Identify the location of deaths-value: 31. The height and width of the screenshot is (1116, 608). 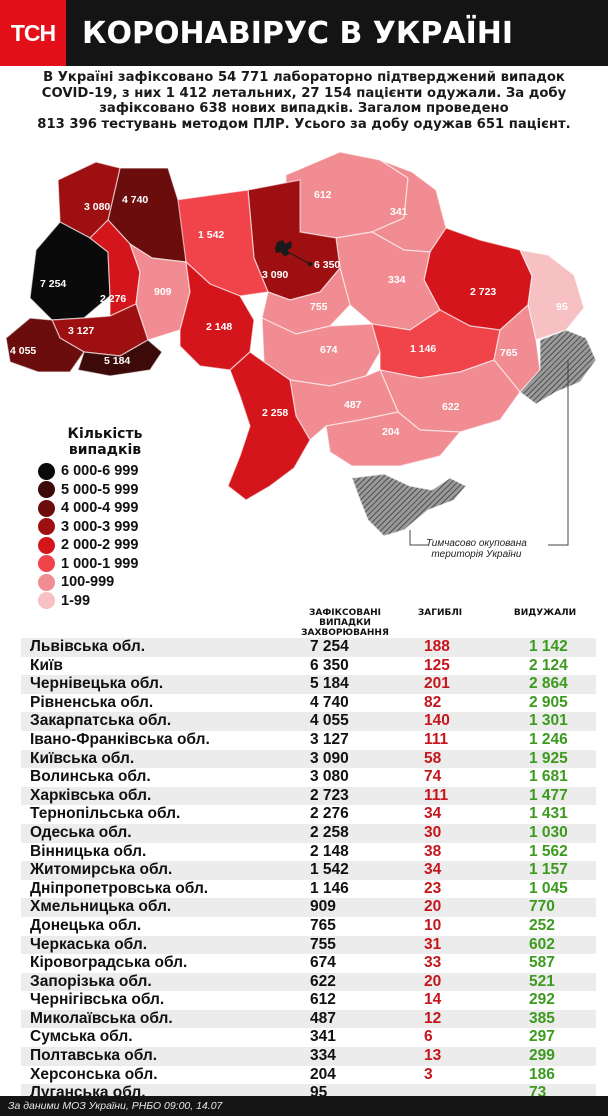
(433, 944).